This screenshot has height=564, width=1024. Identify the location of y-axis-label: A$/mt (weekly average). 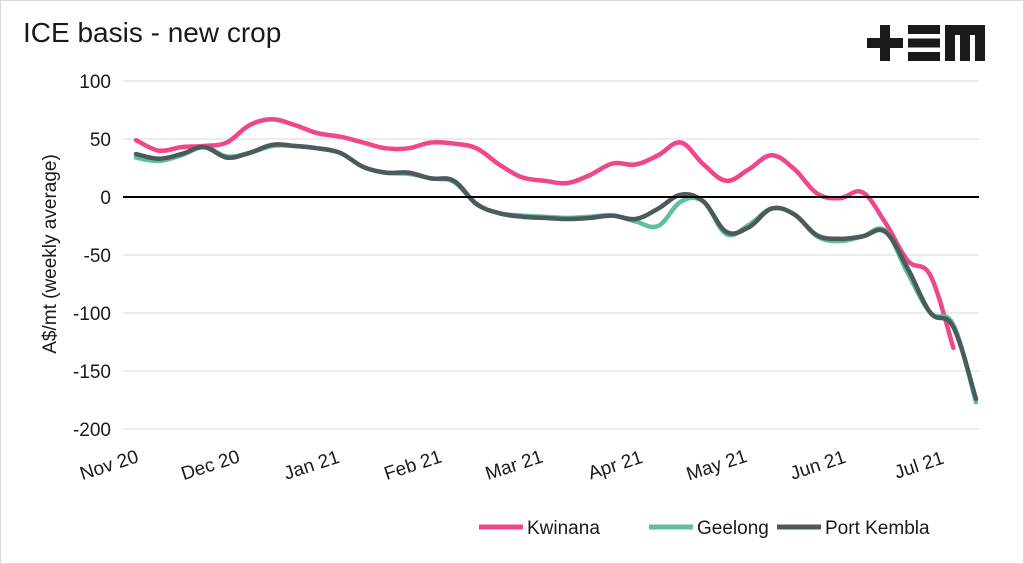
(50, 254).